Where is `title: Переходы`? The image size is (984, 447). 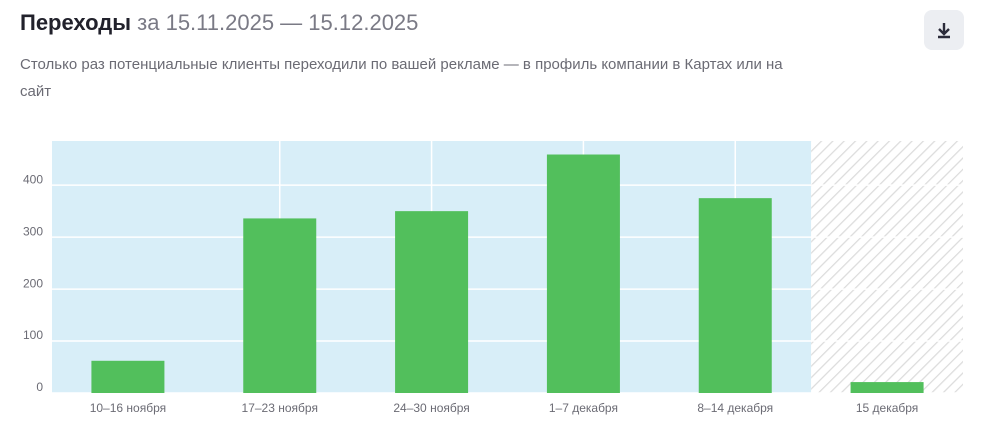
title: Переходы is located at coordinates (76, 22).